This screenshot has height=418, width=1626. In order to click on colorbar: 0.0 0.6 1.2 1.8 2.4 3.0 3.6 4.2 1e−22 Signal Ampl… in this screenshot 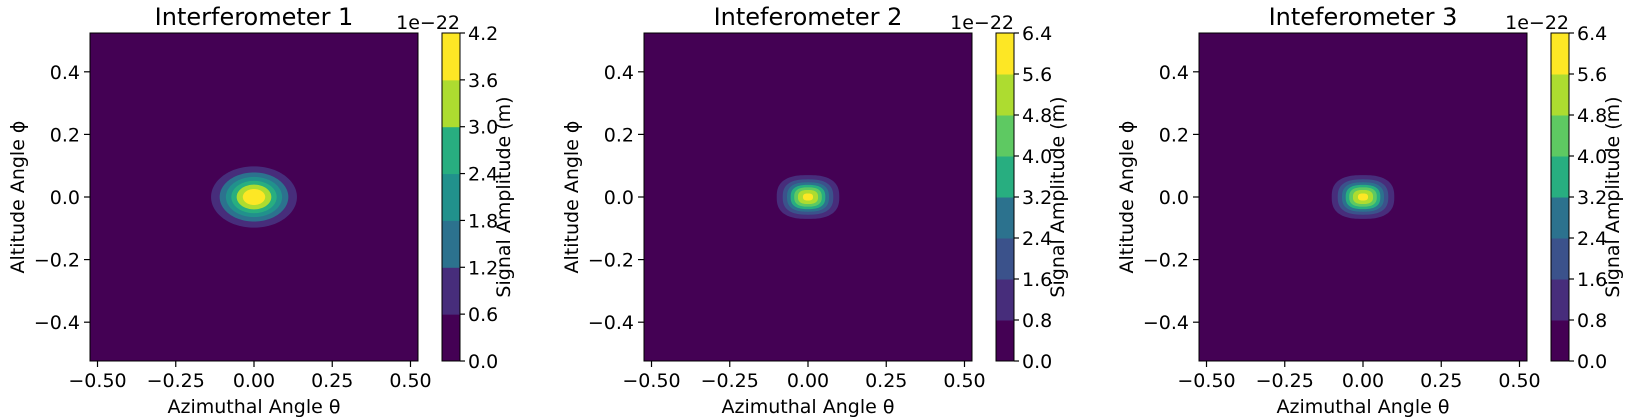, I will do `click(455, 192)`.